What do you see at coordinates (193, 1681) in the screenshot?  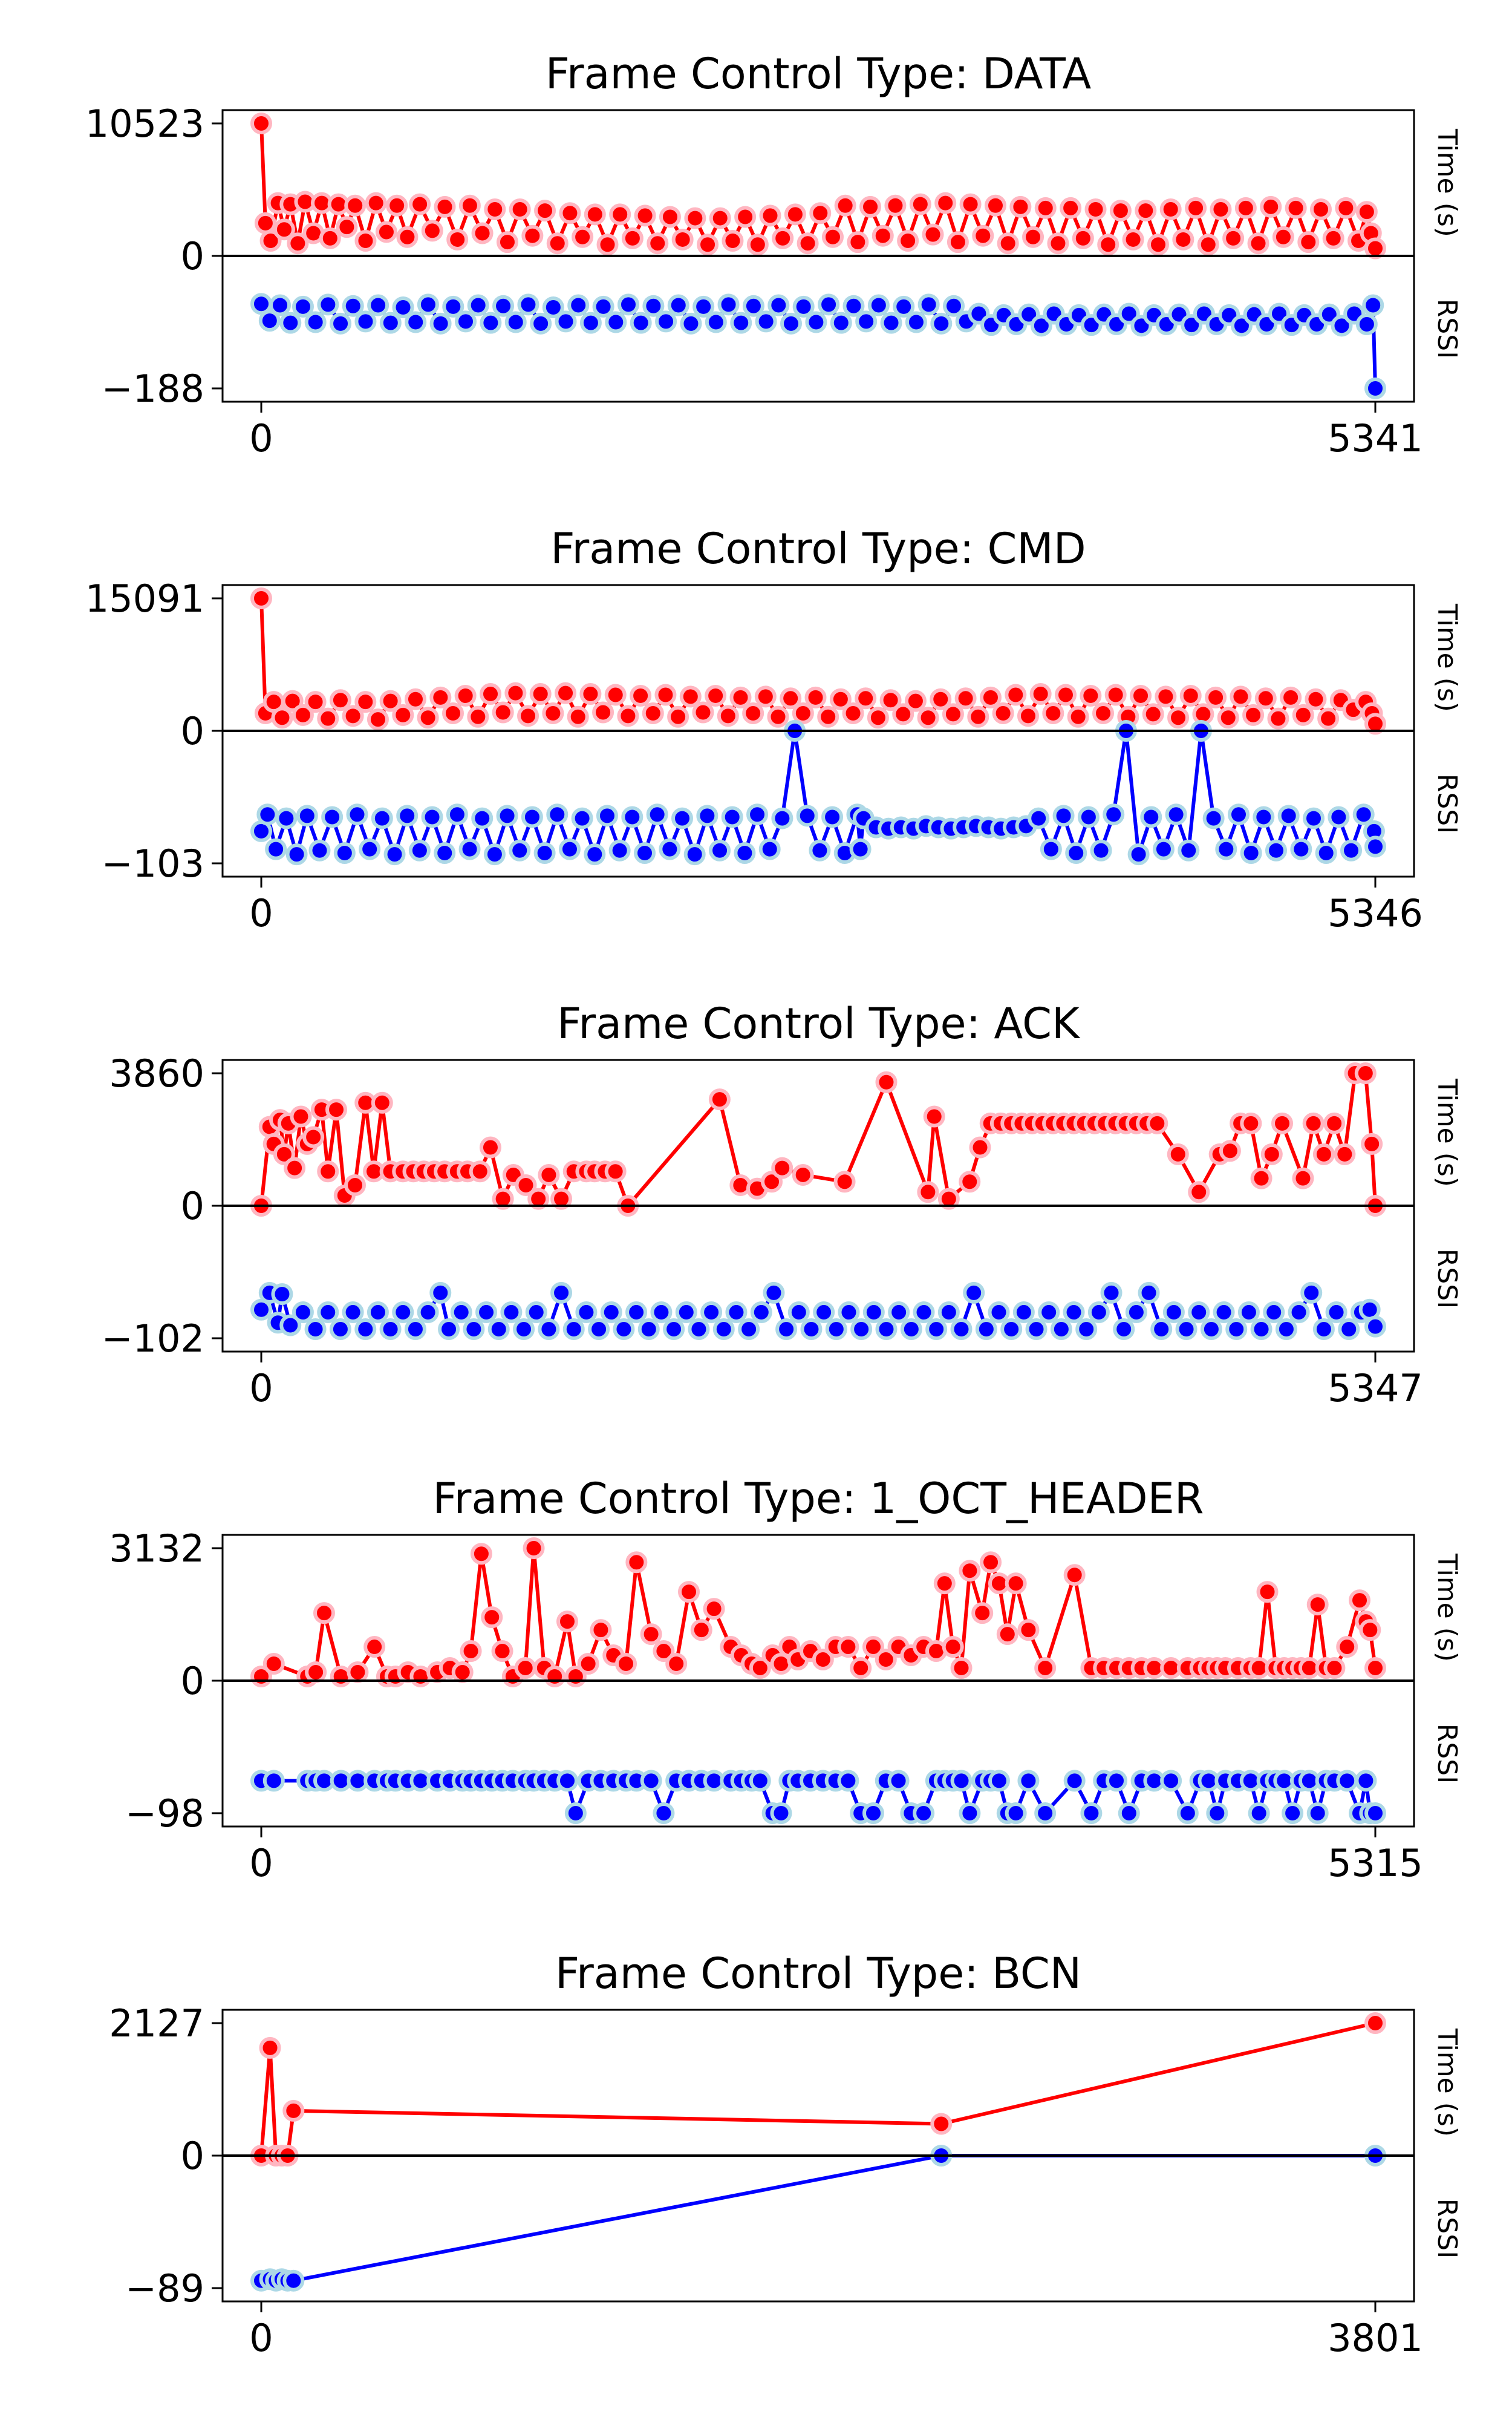 I see `y-tick-label: 0` at bounding box center [193, 1681].